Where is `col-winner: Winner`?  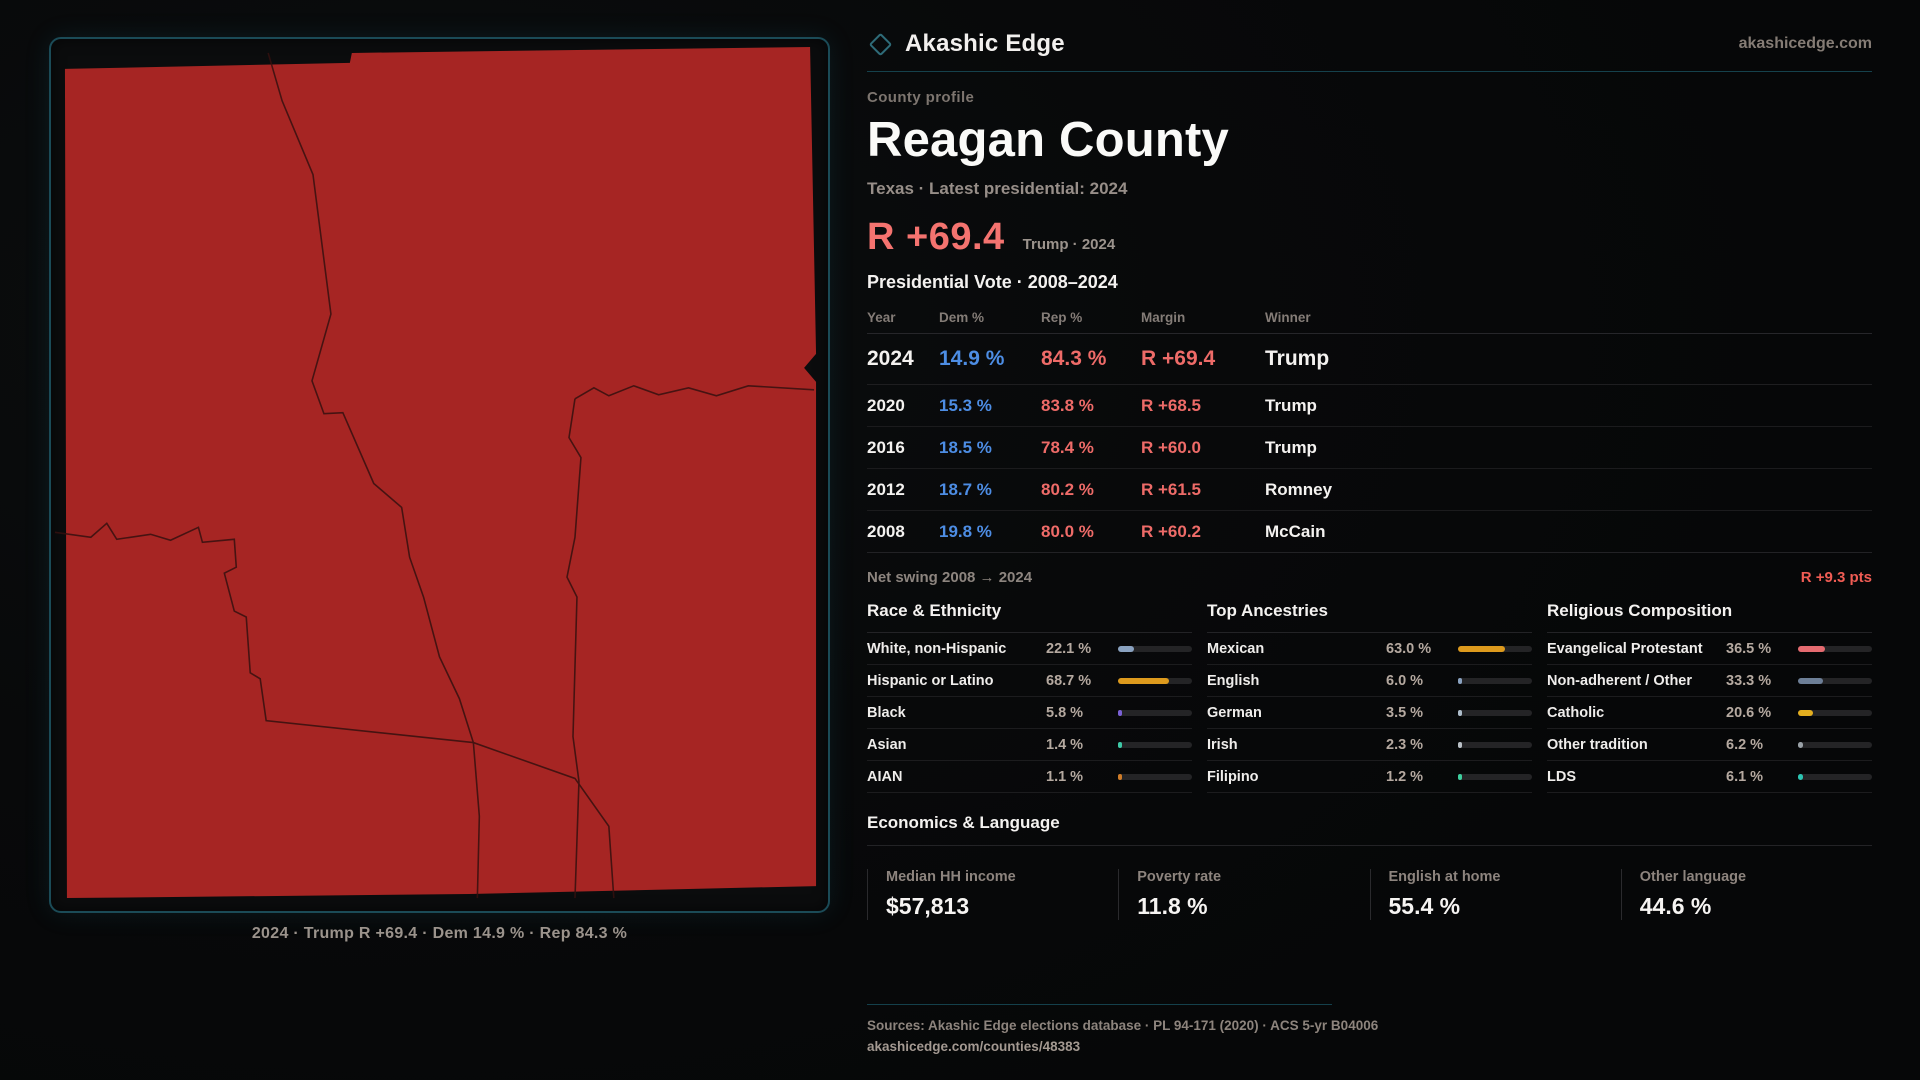 col-winner: Winner is located at coordinates (1288, 317).